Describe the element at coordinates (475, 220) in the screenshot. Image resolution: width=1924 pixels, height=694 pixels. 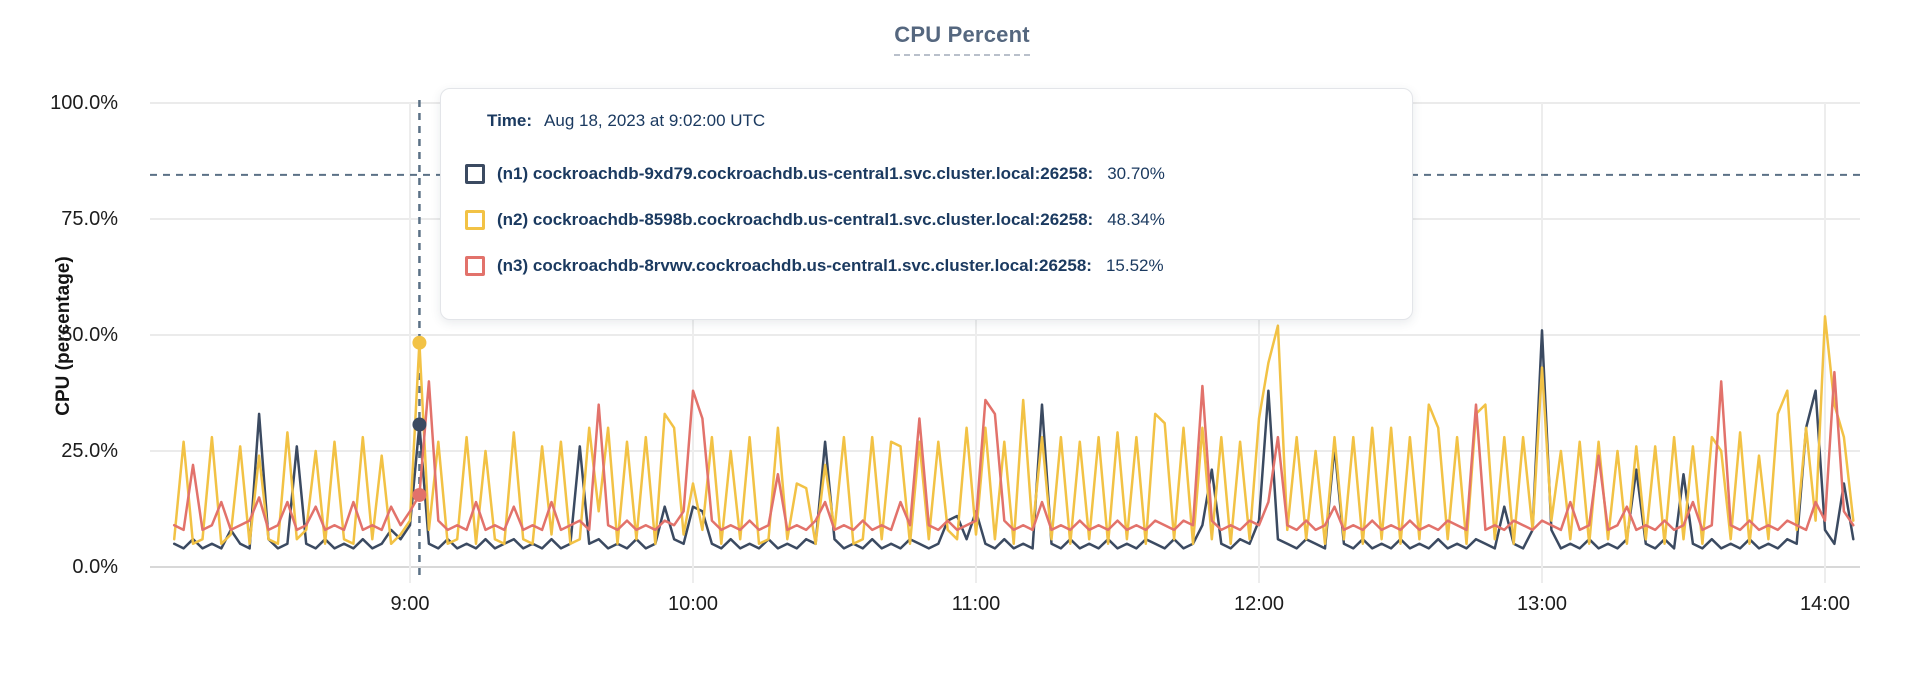
I see `series-n2-swatch-icon` at that location.